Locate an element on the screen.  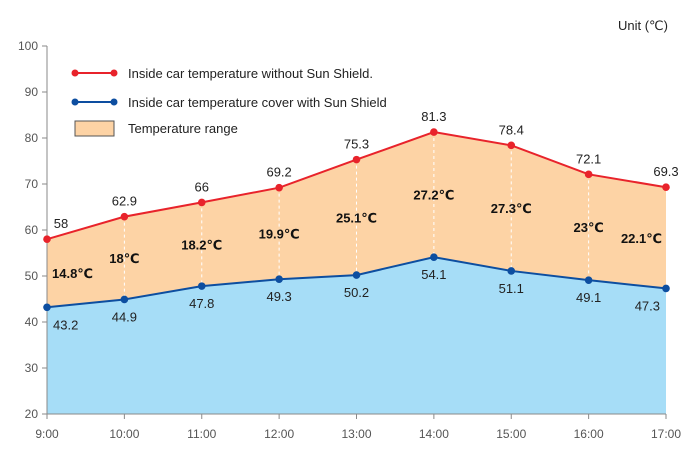
range-label: 19.9℃ is located at coordinates (279, 233).